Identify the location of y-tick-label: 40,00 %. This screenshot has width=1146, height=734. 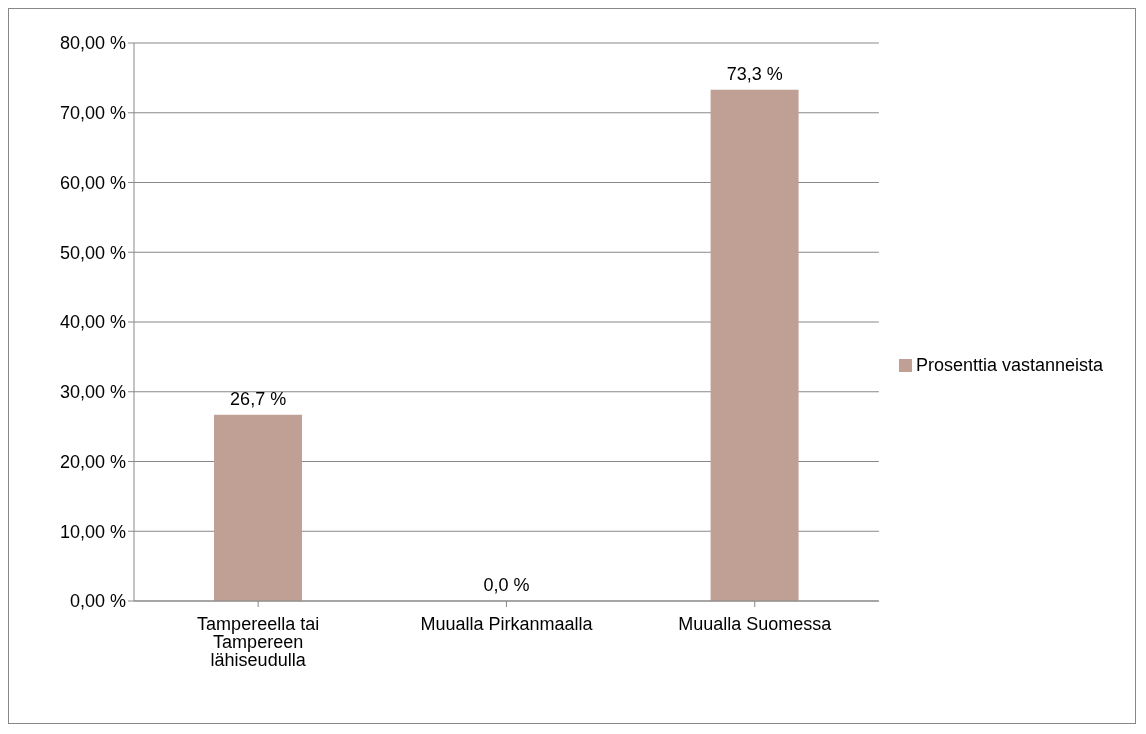
(92, 322).